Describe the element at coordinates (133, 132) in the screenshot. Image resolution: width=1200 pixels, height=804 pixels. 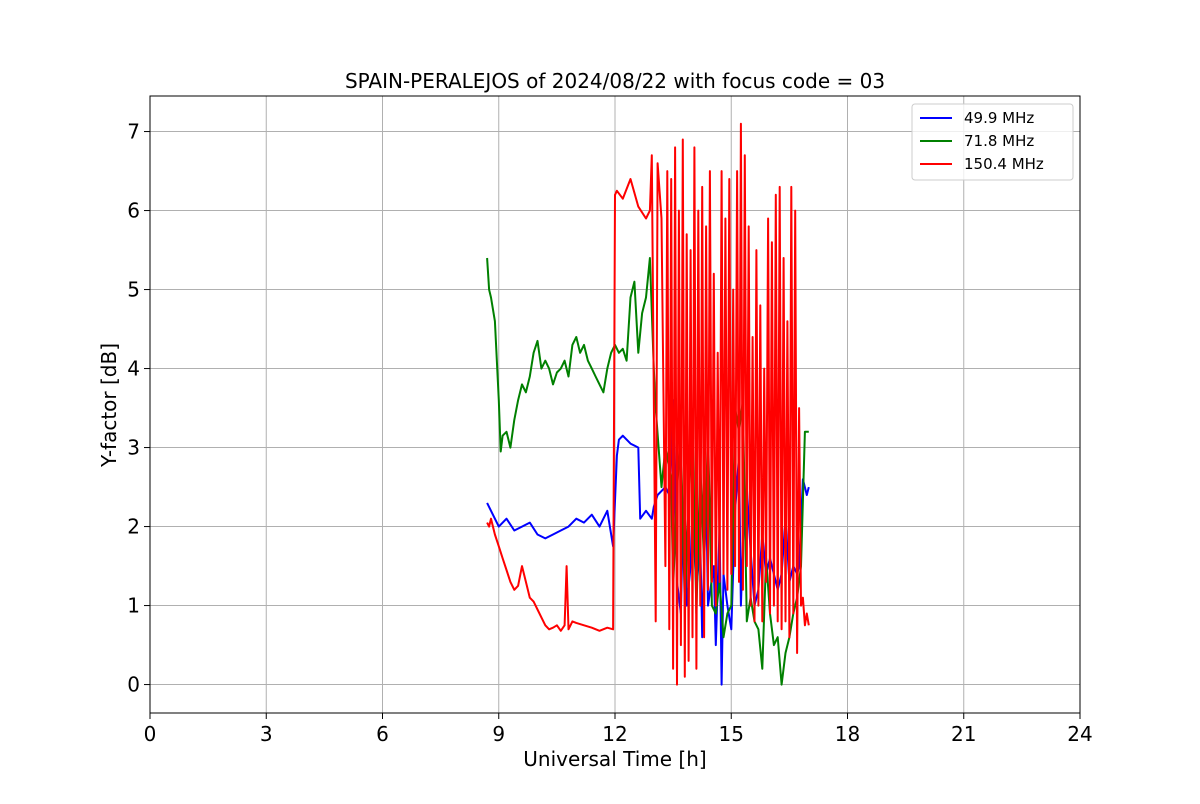
I see `y-tick-label: 7` at that location.